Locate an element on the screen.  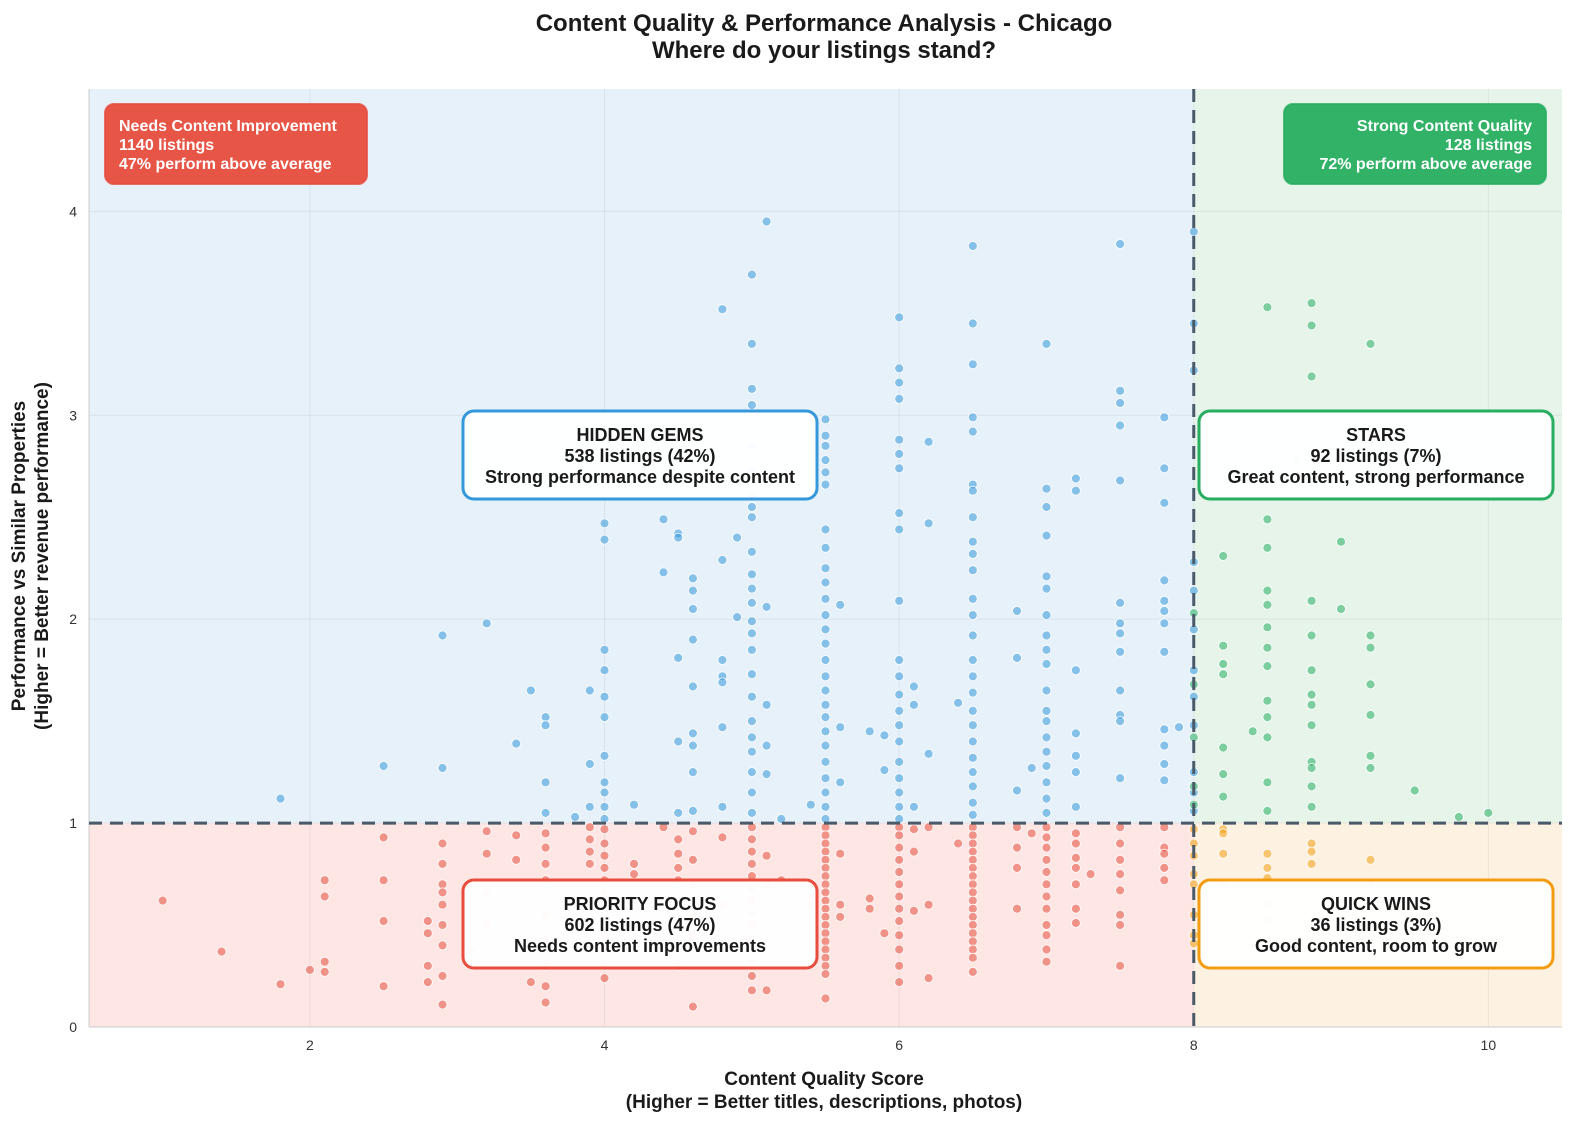
summary-title: Strong Content Quality is located at coordinates (1444, 126).